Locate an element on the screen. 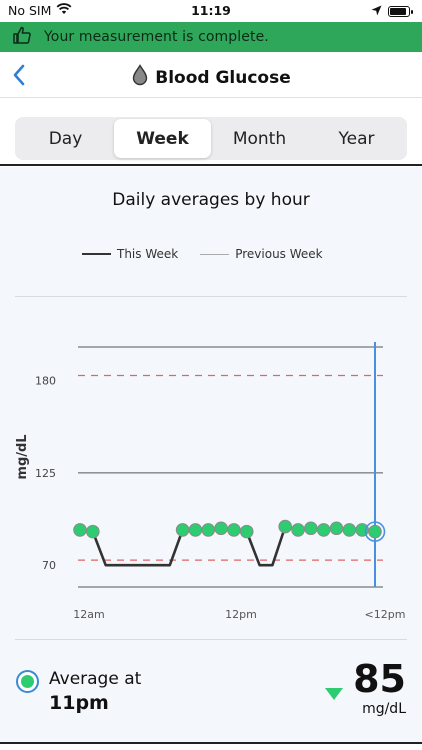 This screenshot has width=422, height=750. selected-point-ring is located at coordinates (375, 531).